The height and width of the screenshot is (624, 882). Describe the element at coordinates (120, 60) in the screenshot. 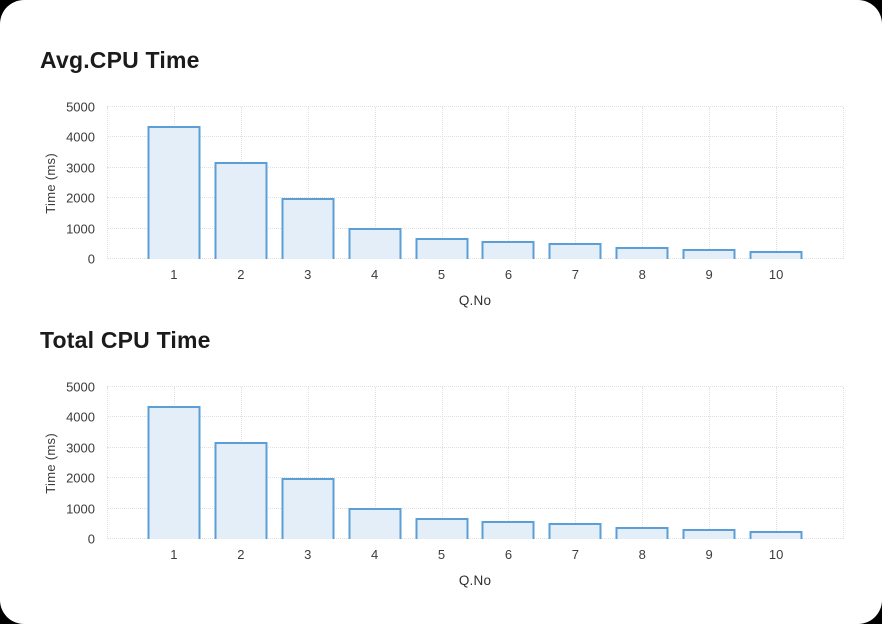

I see `chart-title-avg-cpu-time: Avg.CPU Time` at that location.